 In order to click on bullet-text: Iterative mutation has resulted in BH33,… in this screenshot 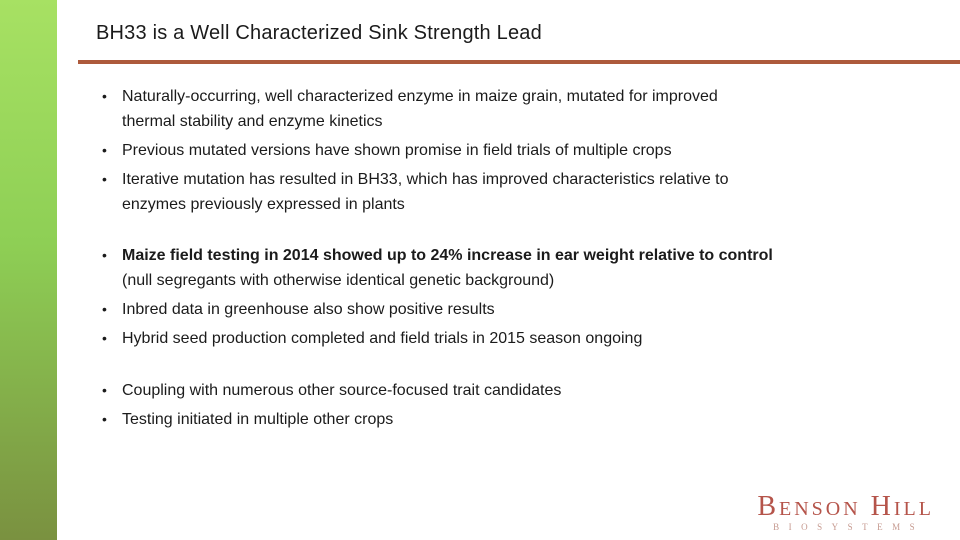, I will do `click(425, 192)`.